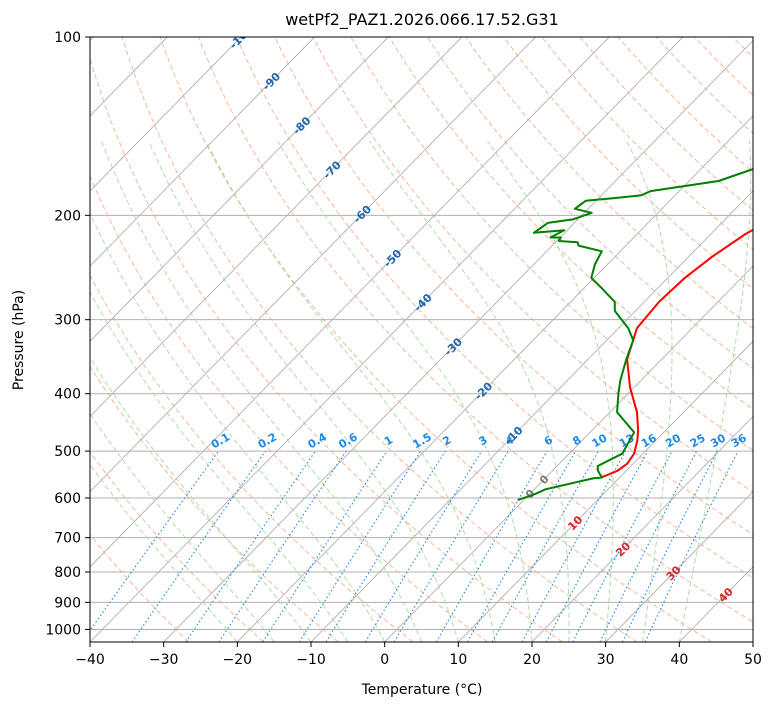  Describe the element at coordinates (388, 440) in the screenshot. I see `mixing-ratio-label: 1` at that location.